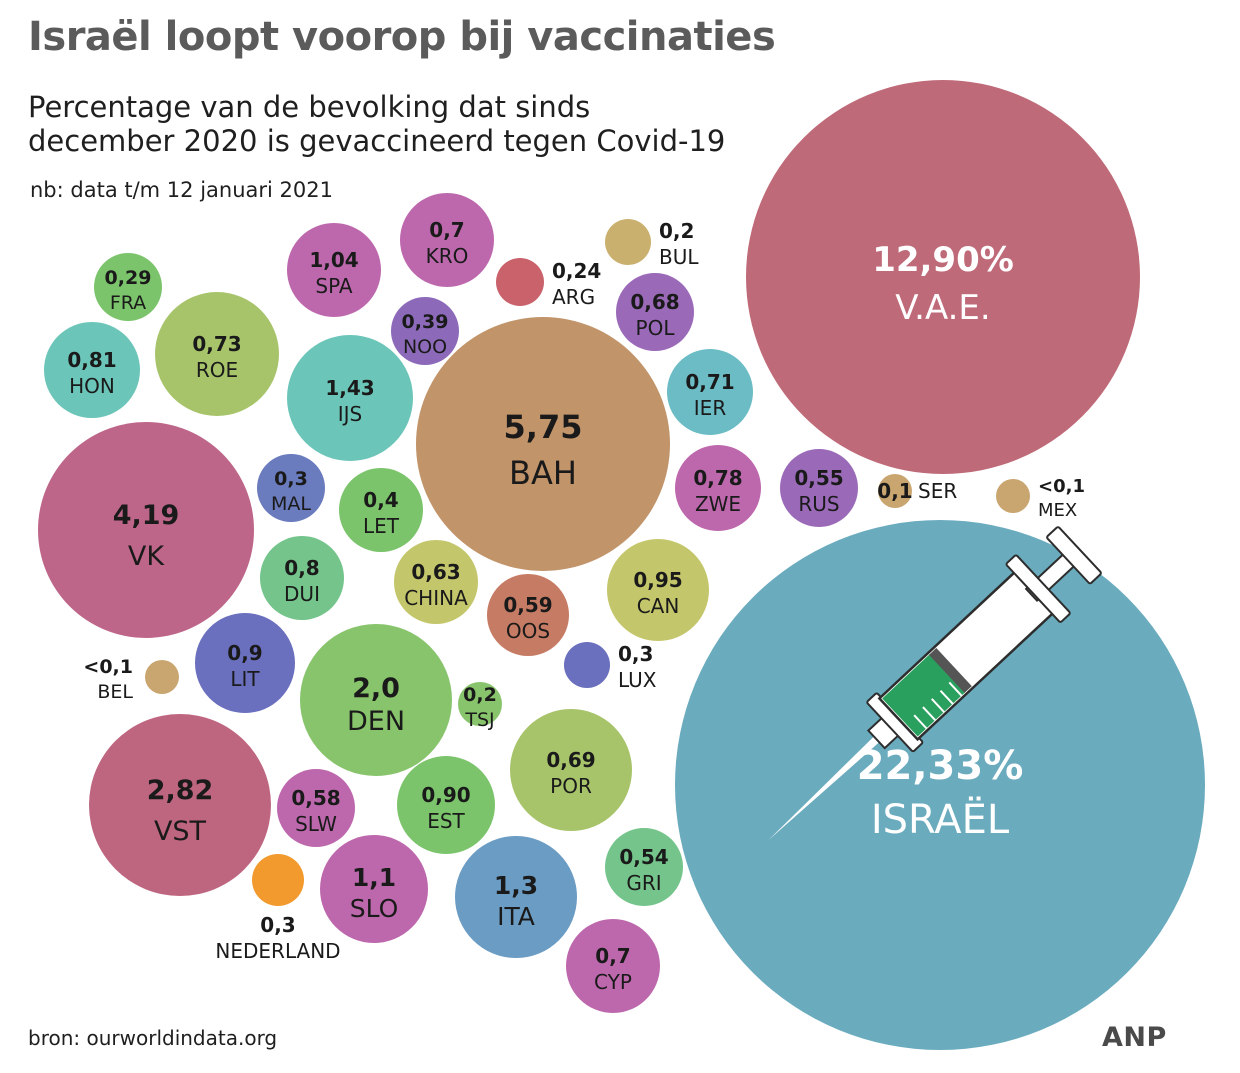 Image resolution: width=1240 pixels, height=1073 pixels. What do you see at coordinates (1013, 496) in the screenshot?
I see `bubble-mex` at bounding box center [1013, 496].